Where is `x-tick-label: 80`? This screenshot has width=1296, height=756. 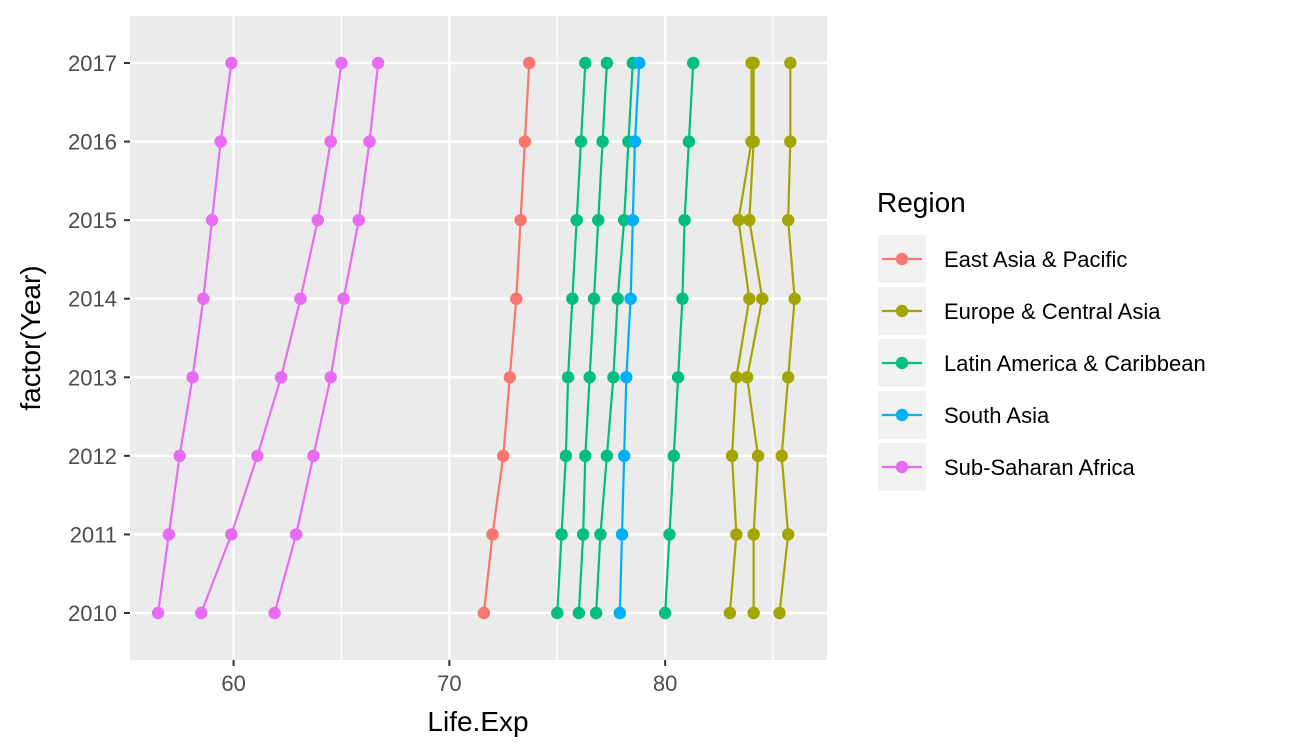 x-tick-label: 80 is located at coordinates (665, 683).